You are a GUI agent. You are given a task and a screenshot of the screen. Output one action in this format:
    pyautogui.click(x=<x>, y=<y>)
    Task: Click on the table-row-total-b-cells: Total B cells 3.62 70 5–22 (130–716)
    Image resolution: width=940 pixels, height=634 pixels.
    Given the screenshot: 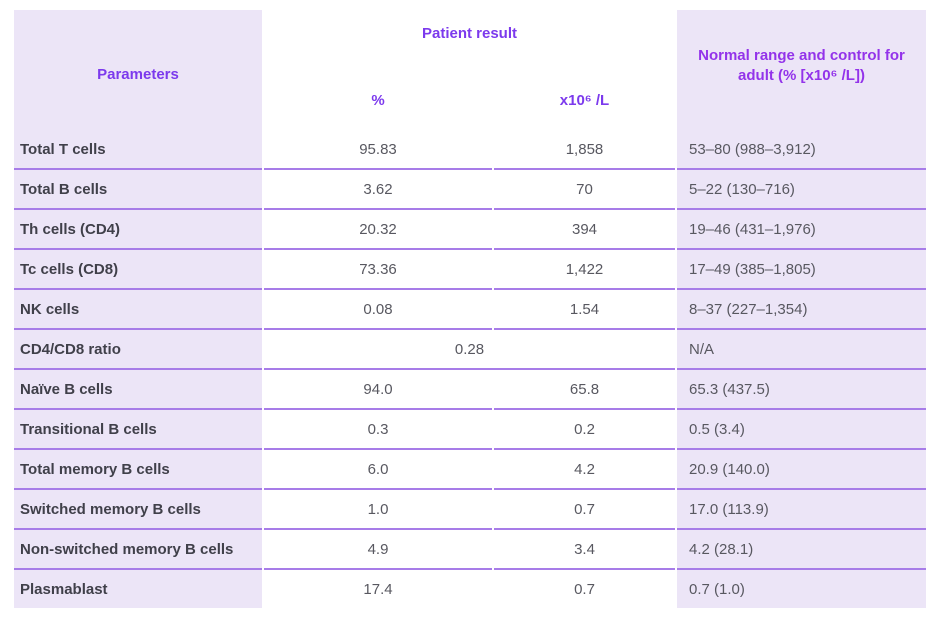 What is the action you would take?
    pyautogui.click(x=470, y=190)
    